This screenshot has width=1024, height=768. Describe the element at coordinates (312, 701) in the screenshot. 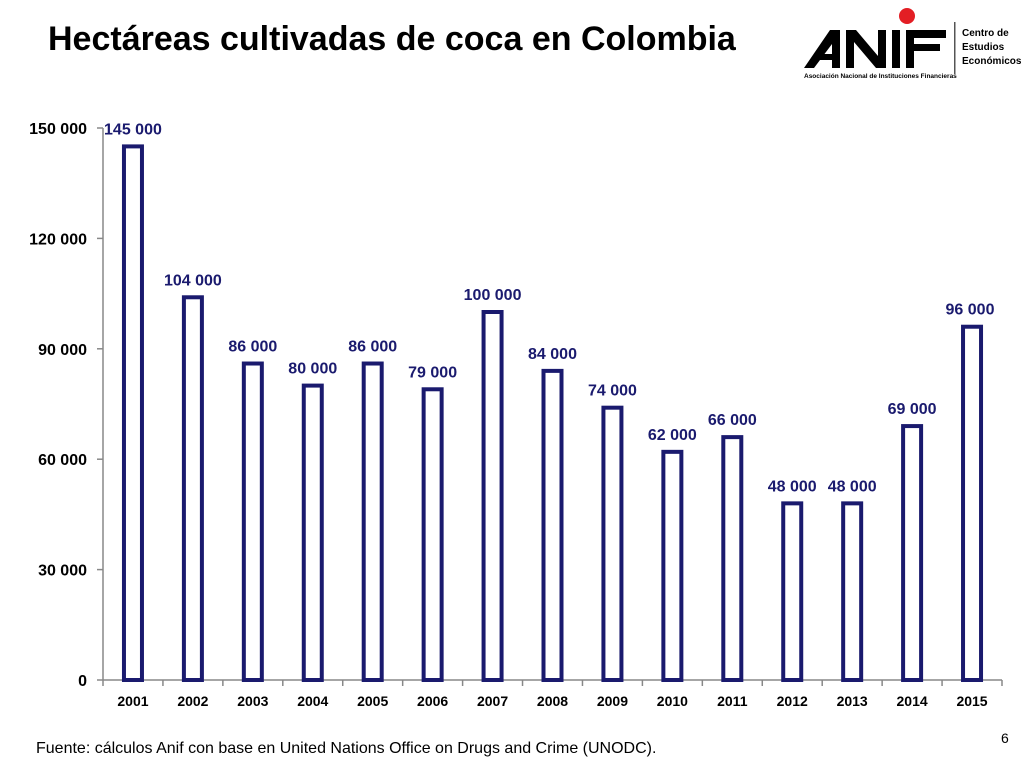

I see `x-tick-label: 2004` at that location.